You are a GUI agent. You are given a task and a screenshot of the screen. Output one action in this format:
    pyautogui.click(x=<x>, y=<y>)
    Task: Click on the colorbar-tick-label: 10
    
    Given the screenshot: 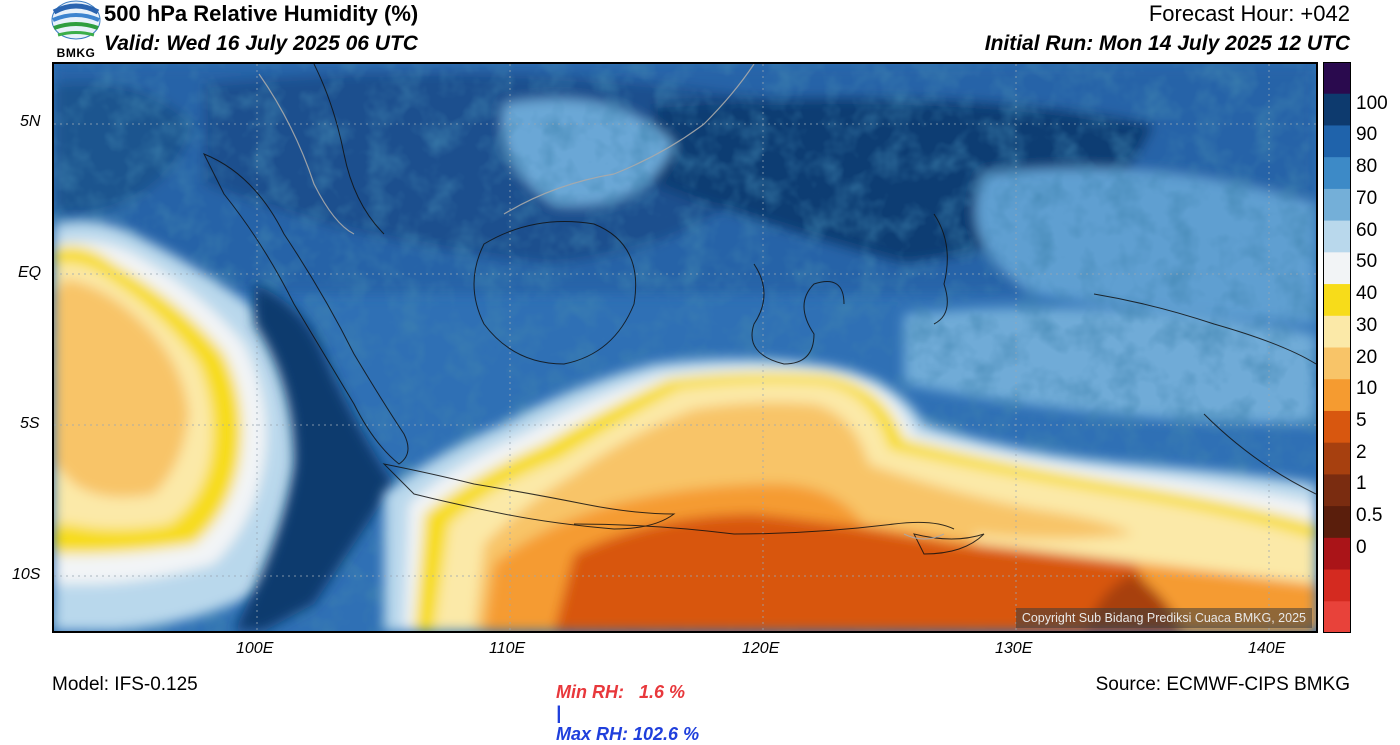 What is the action you would take?
    pyautogui.click(x=1367, y=389)
    